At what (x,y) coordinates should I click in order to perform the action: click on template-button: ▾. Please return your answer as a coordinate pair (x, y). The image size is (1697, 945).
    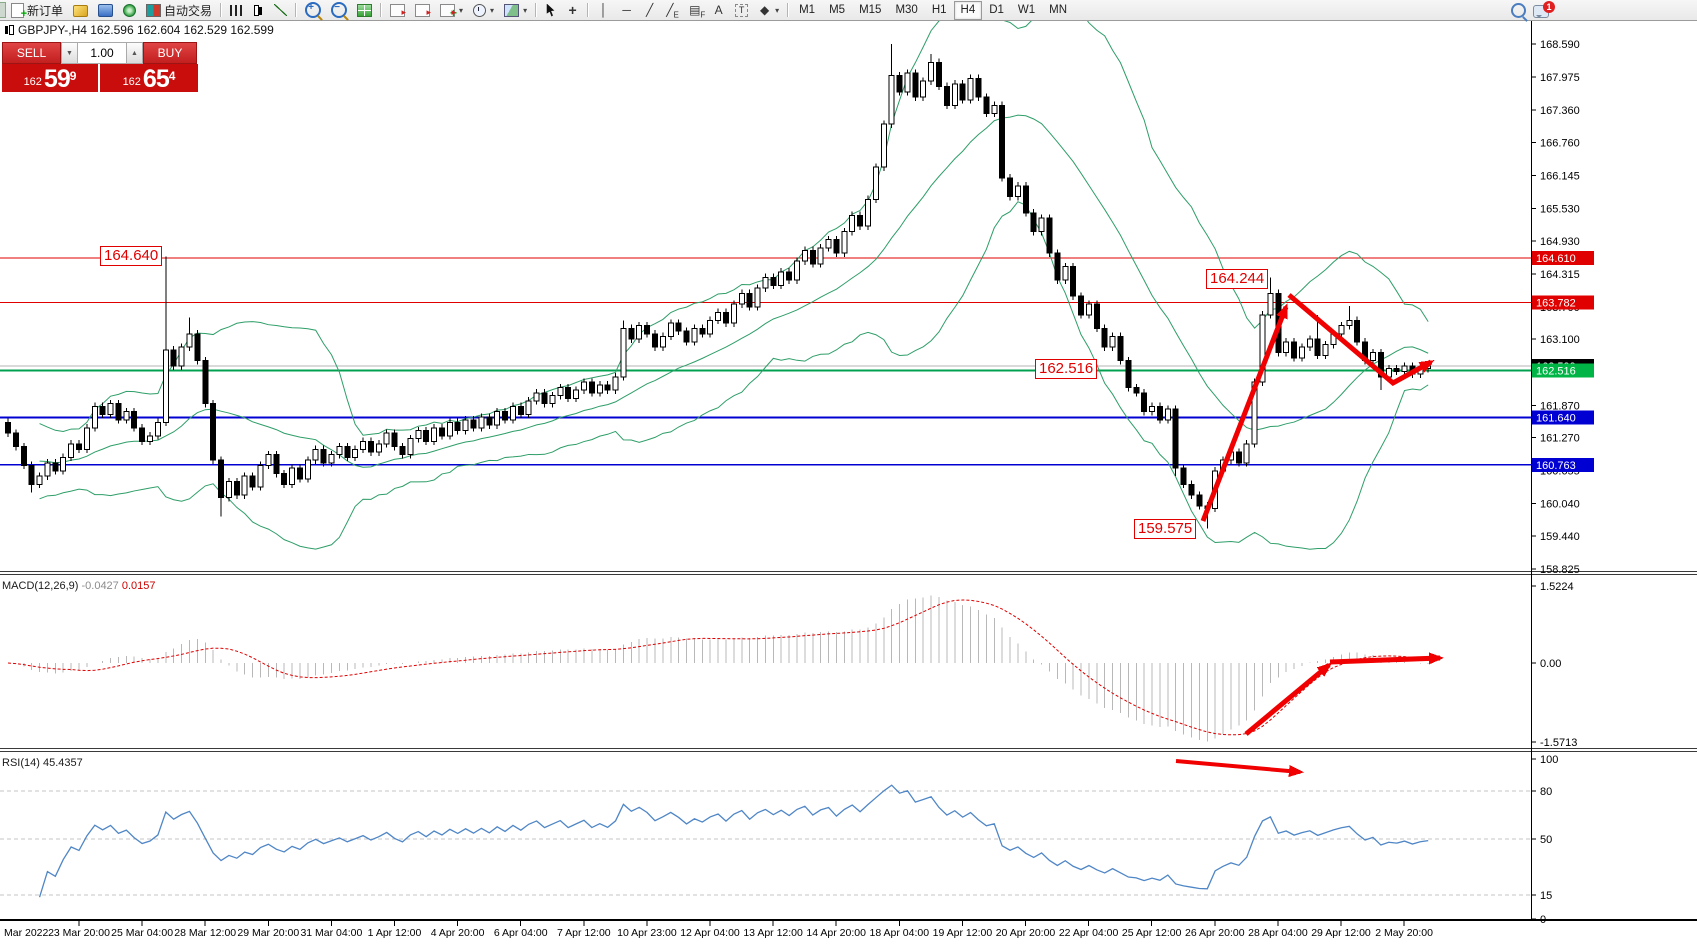
    Looking at the image, I should click on (515, 10).